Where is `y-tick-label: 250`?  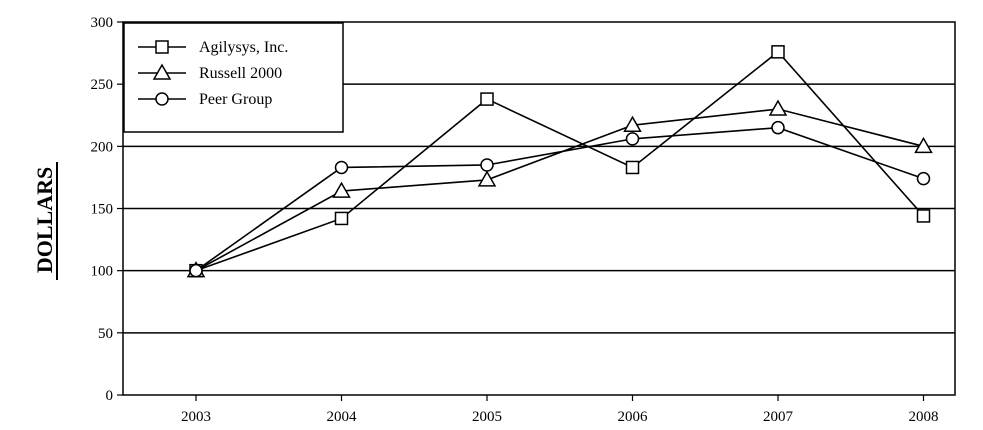
y-tick-label: 250 is located at coordinates (102, 85).